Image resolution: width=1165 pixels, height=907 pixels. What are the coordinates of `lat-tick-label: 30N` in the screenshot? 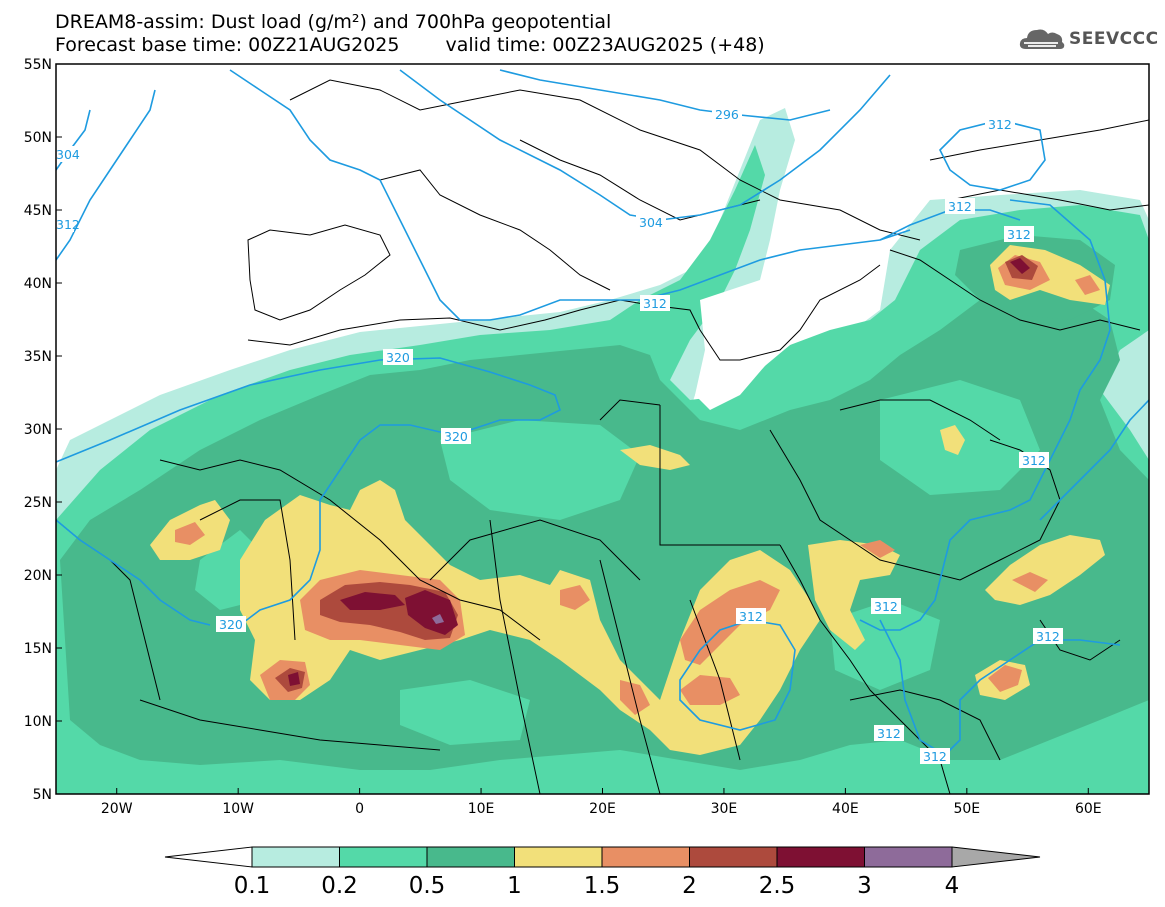 It's located at (38, 430).